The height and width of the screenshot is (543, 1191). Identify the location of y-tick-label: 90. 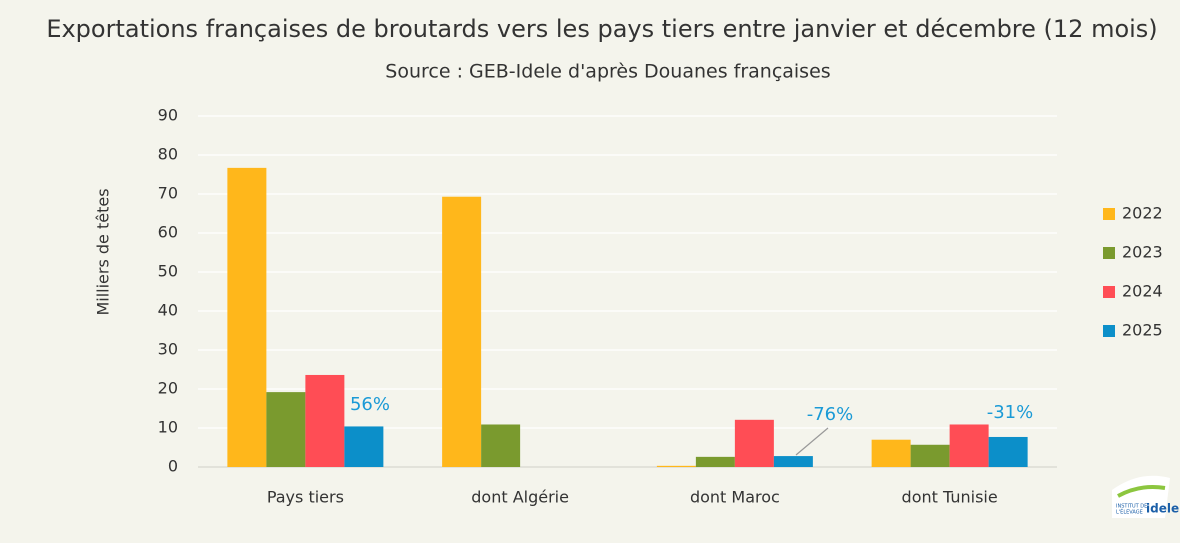
(168, 115).